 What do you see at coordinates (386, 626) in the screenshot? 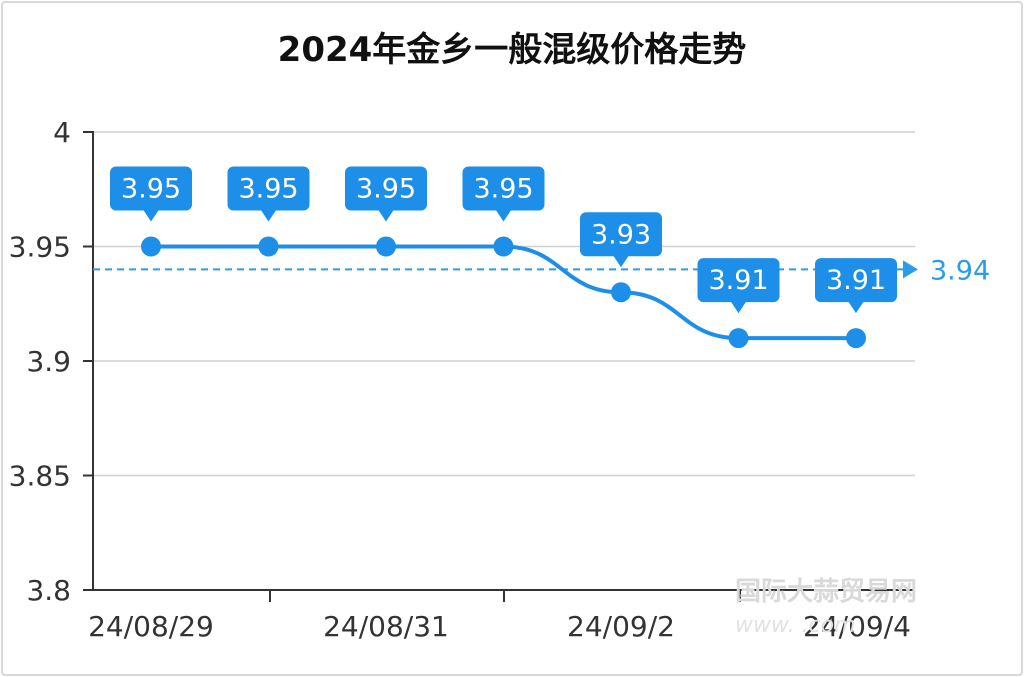
I see `x-tick-label: 24/08/31` at bounding box center [386, 626].